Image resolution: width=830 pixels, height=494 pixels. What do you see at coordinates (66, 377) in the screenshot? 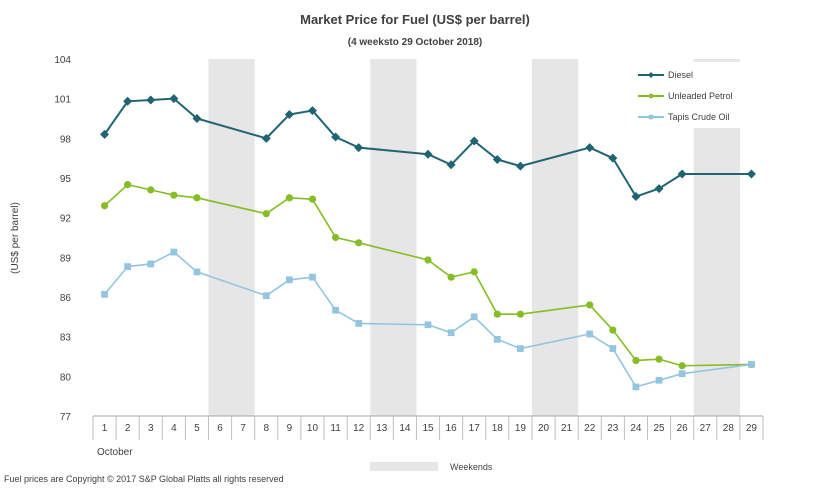
I see `y-tick-label: 80` at bounding box center [66, 377].